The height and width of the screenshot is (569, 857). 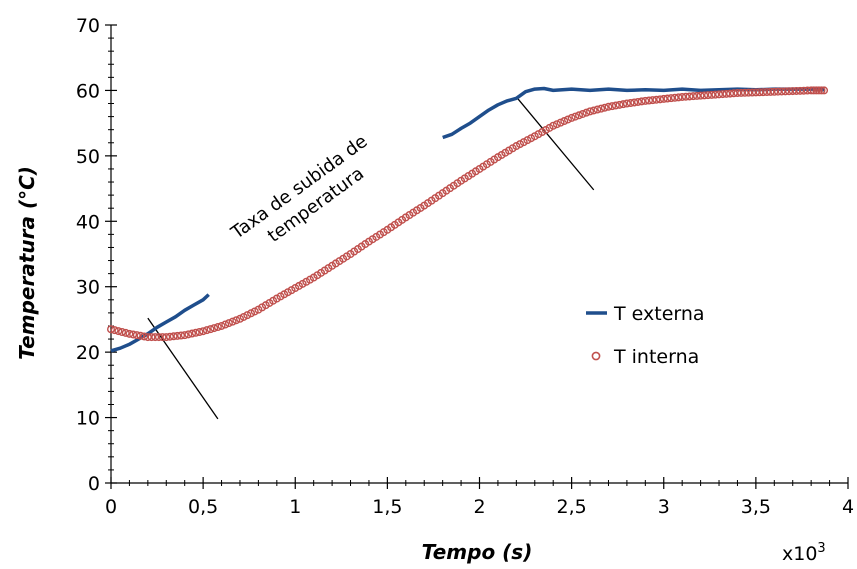 I want to click on legend-t-interna-swatch, so click(x=596, y=356).